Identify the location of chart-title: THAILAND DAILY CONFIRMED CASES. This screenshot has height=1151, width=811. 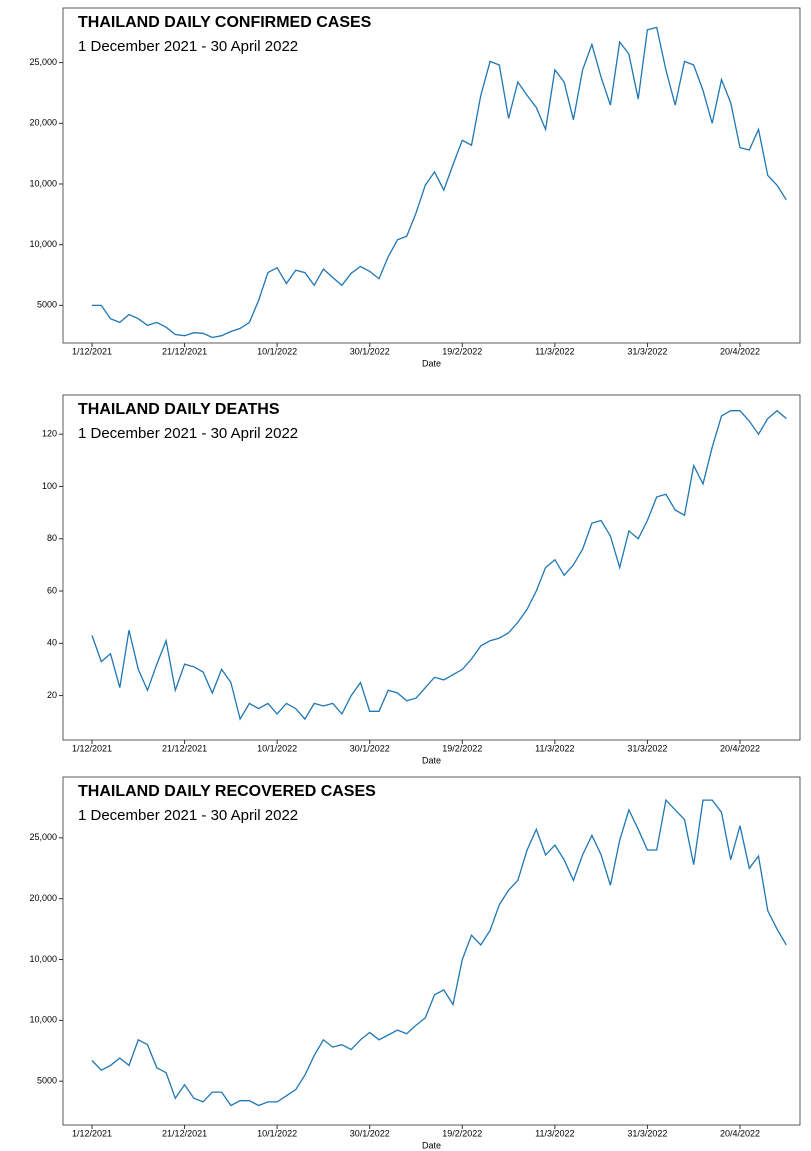
(225, 22).